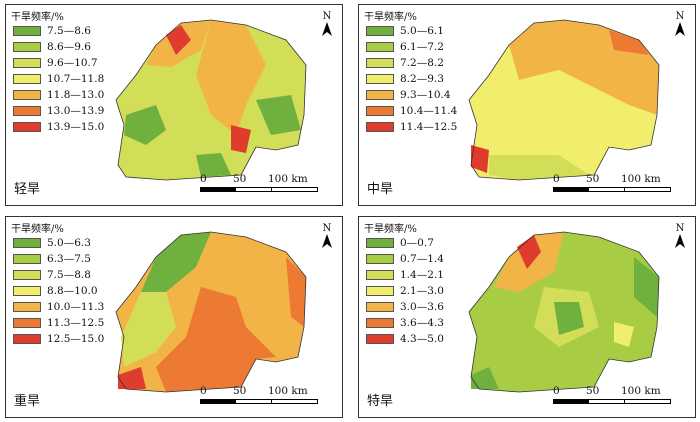  What do you see at coordinates (380, 401) in the screenshot?
I see `panel-title: 特旱` at bounding box center [380, 401].